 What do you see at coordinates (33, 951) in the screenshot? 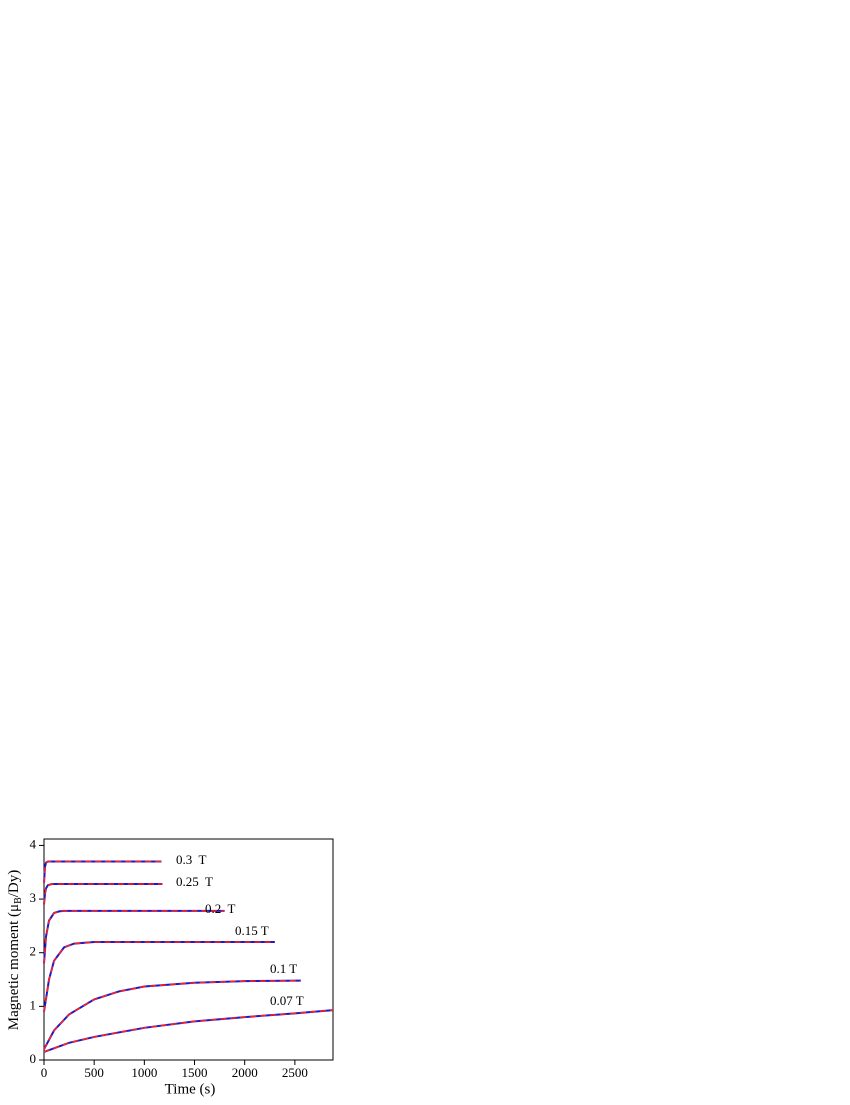
I see `y-tick-label: 2` at bounding box center [33, 951].